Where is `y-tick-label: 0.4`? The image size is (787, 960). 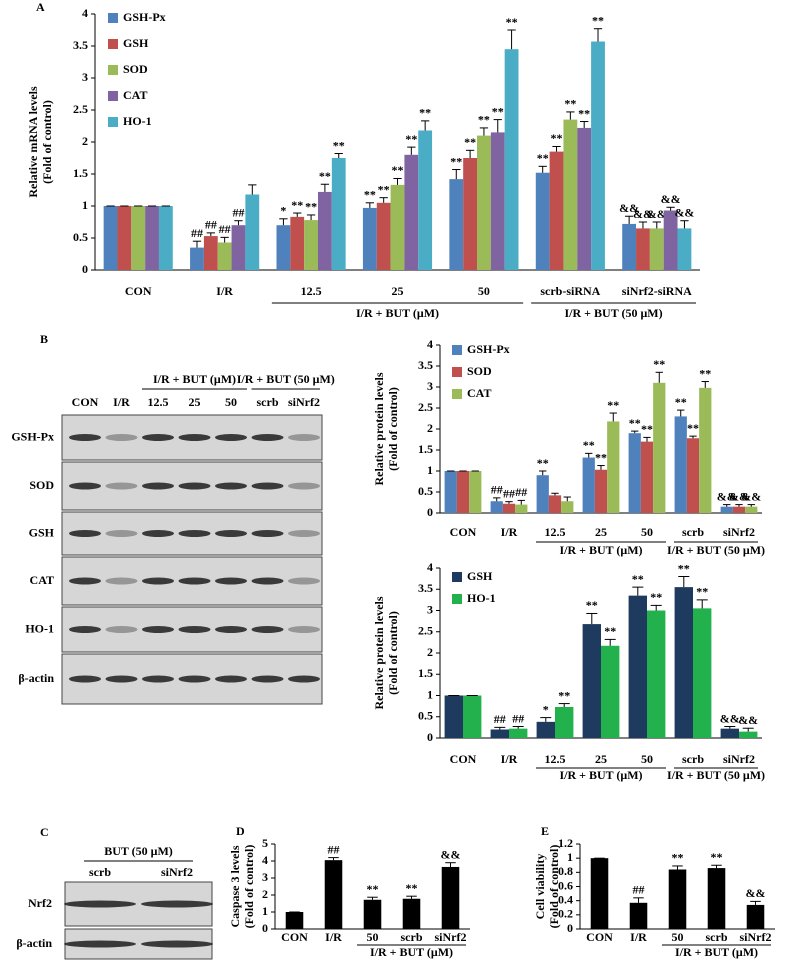 y-tick-label: 0.4 is located at coordinates (565, 899).